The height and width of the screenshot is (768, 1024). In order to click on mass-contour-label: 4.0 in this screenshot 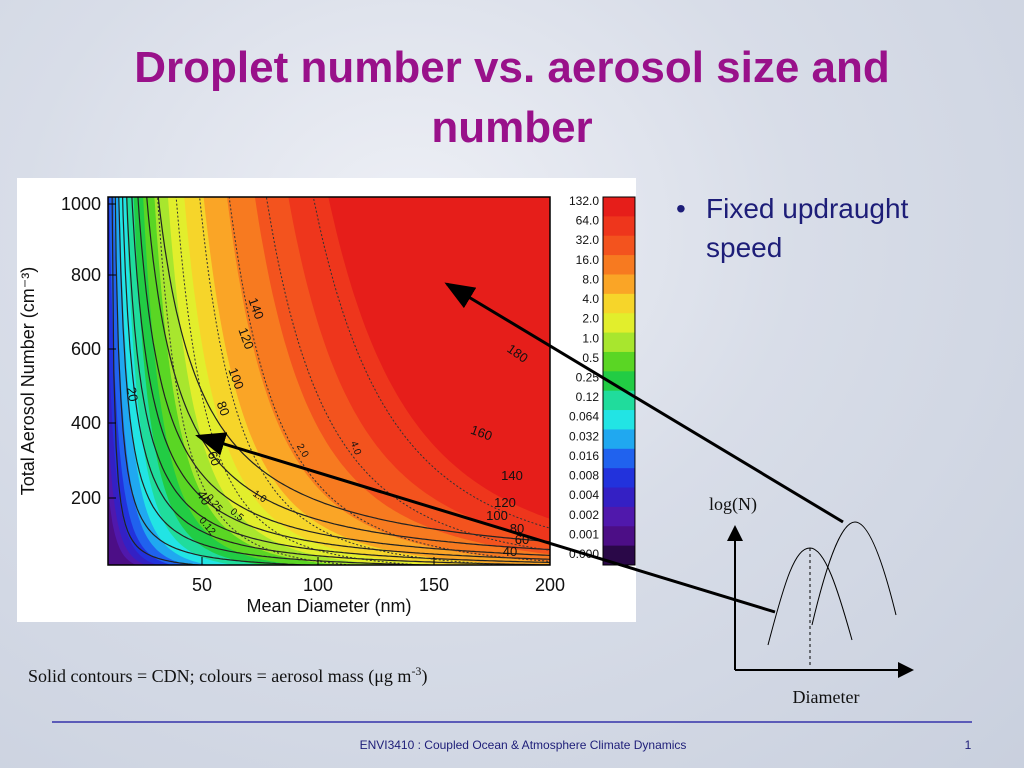, I will do `click(355, 448)`.